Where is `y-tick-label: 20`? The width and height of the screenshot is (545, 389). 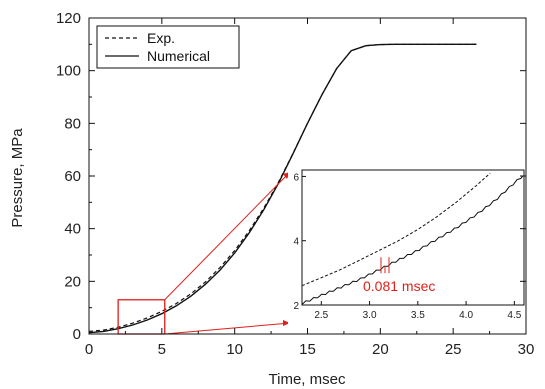
y-tick-label: 20 is located at coordinates (72, 281).